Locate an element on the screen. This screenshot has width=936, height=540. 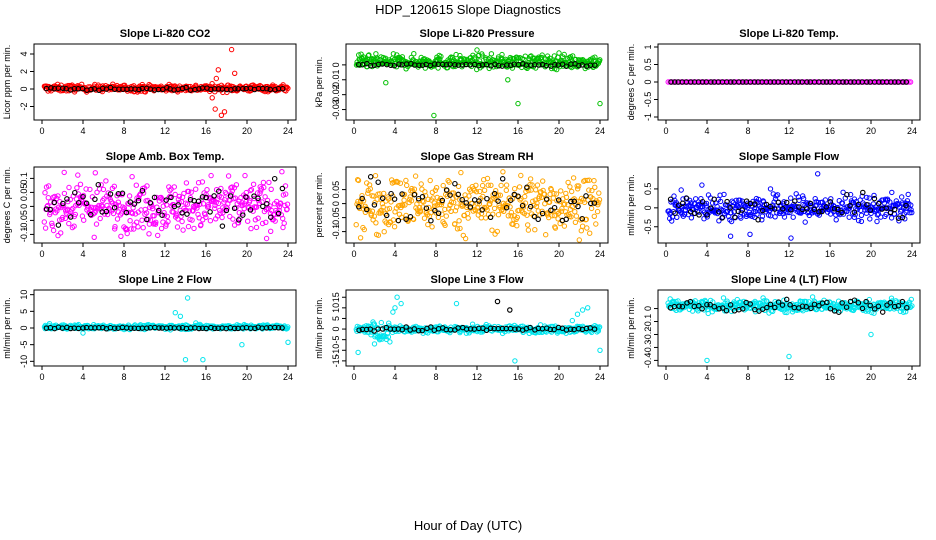
y-tick-label: 0 is located at coordinates (648, 81).